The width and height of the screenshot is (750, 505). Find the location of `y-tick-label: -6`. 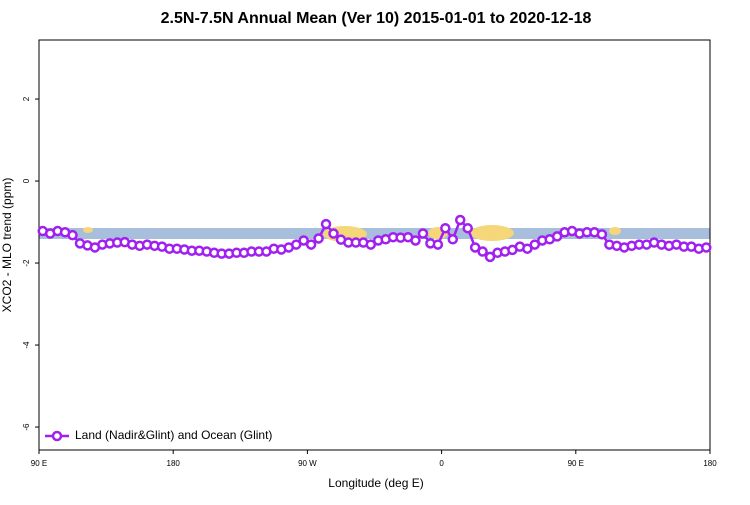

y-tick-label: -6 is located at coordinates (26, 427).